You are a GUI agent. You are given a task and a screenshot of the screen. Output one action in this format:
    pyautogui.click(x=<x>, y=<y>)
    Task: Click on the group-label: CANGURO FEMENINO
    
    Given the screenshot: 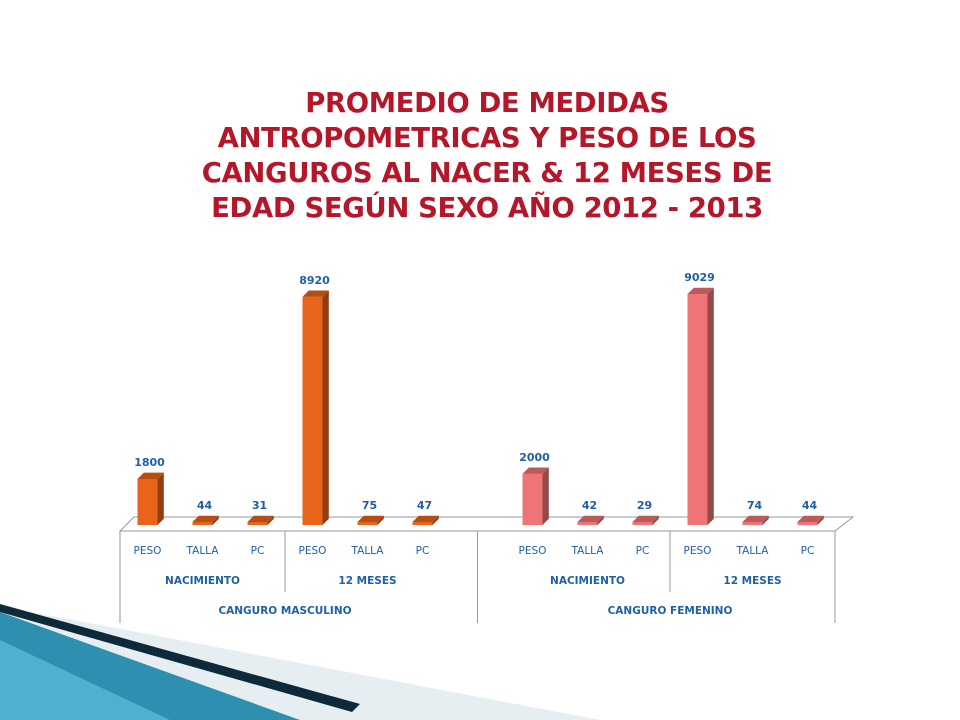 What is the action you would take?
    pyautogui.click(x=670, y=611)
    